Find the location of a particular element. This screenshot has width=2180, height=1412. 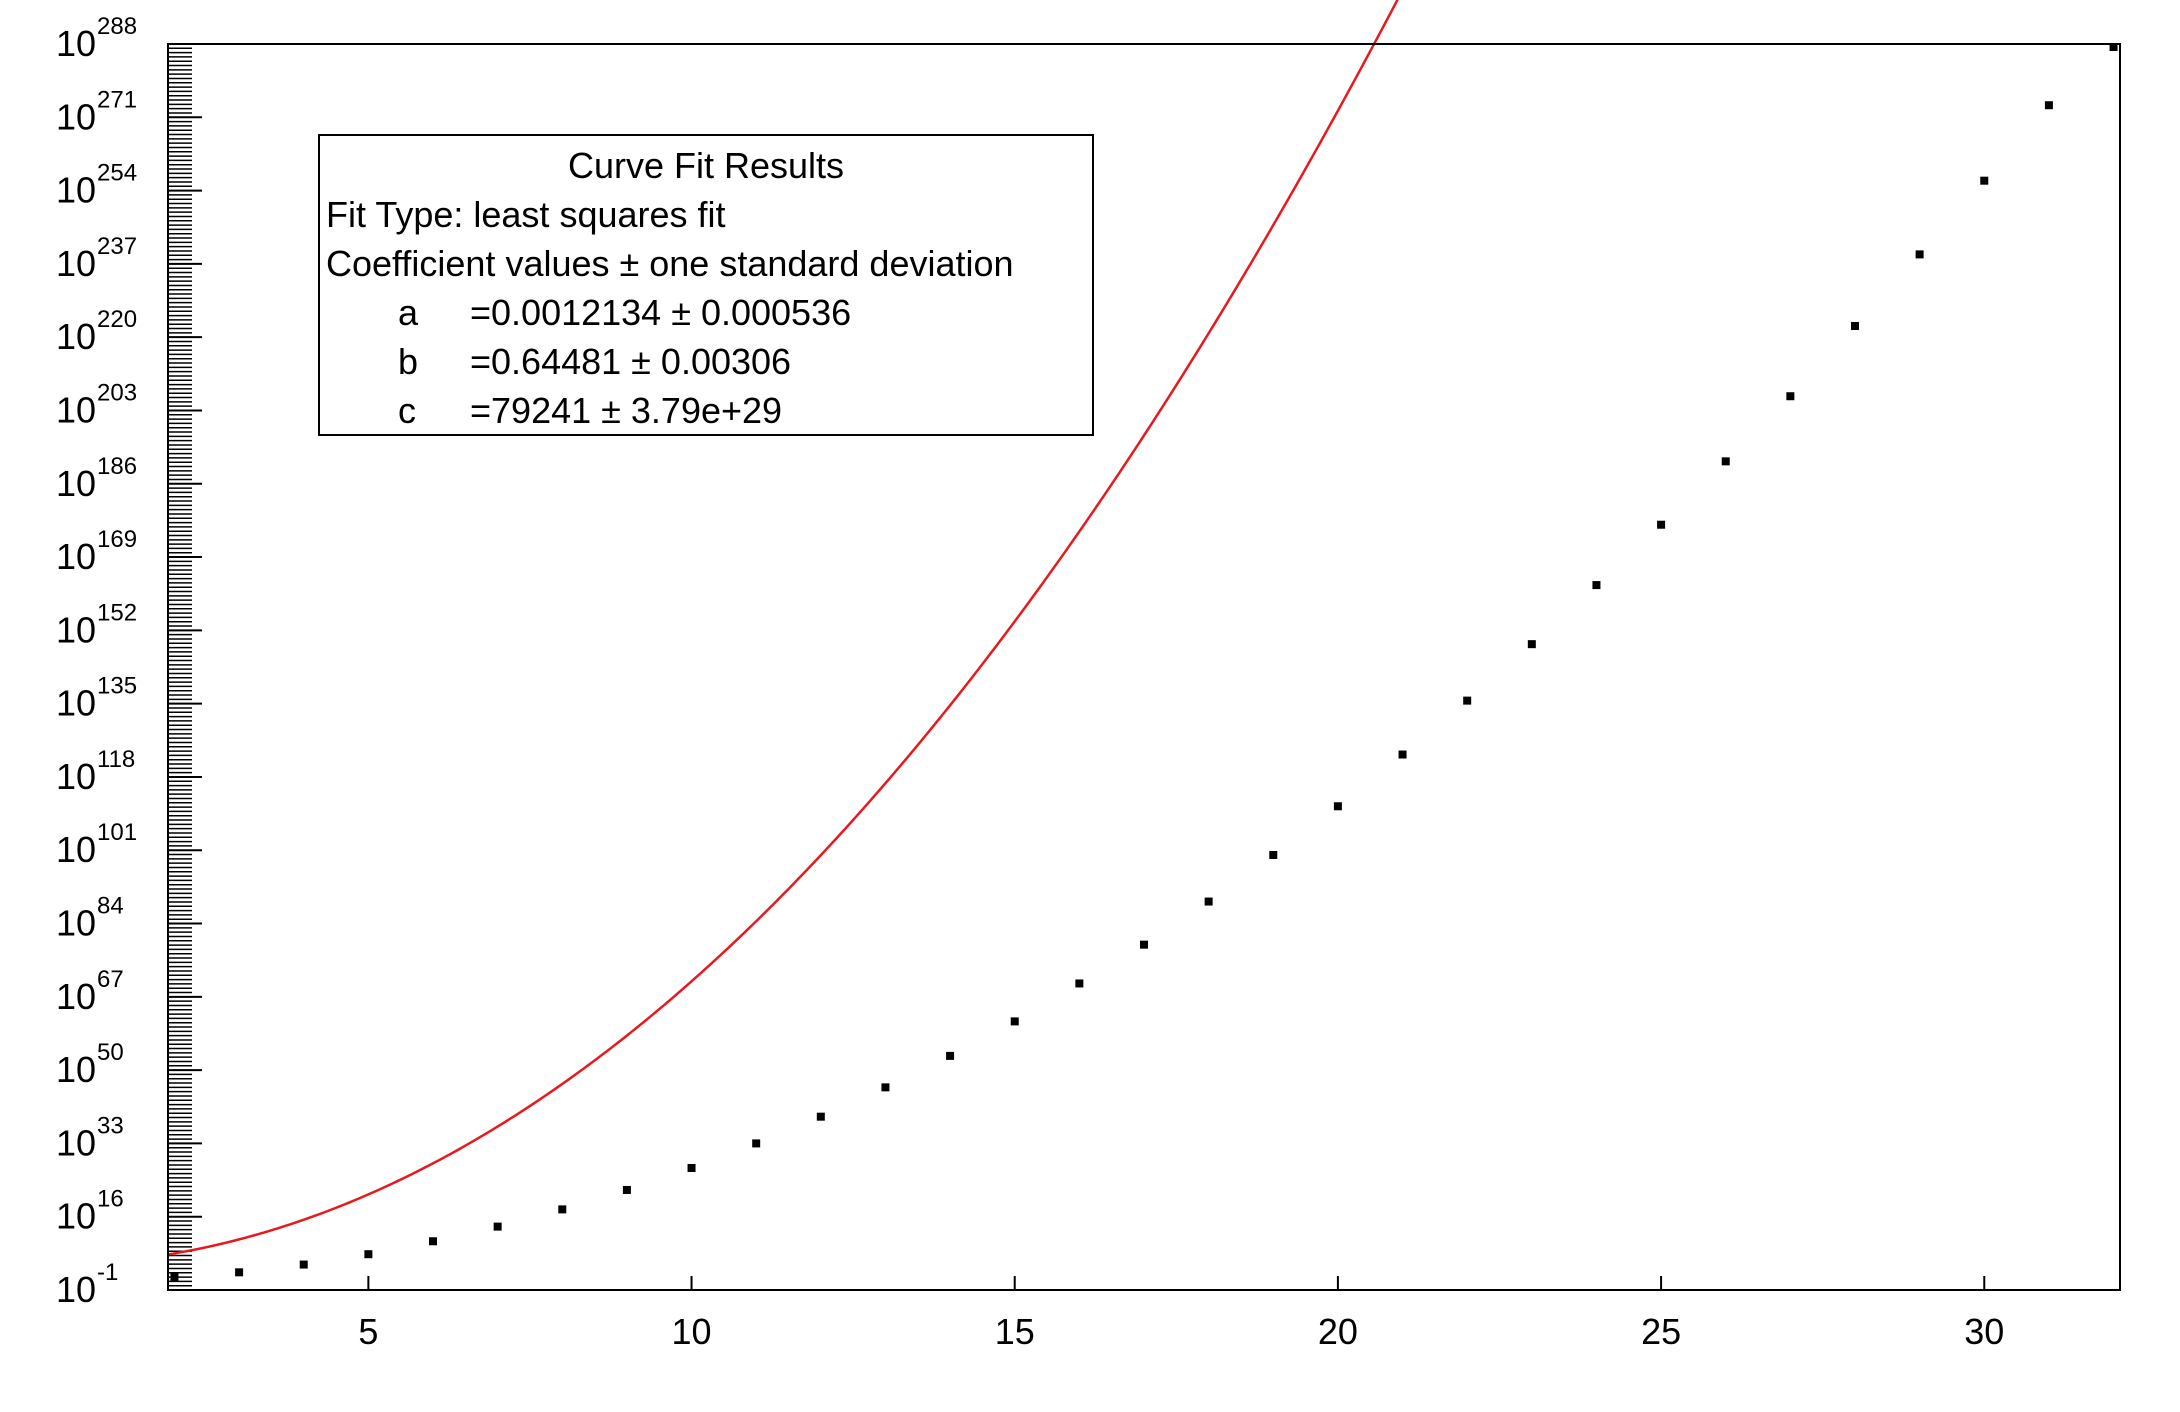

y-tick-exponent: 67 is located at coordinates (110, 979).